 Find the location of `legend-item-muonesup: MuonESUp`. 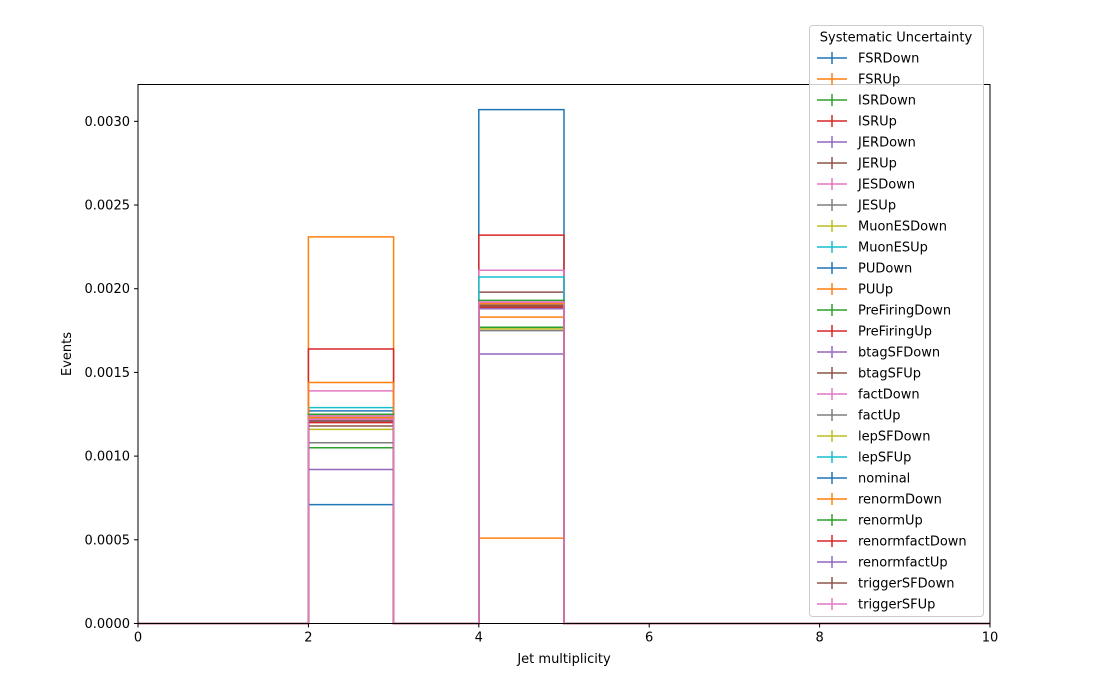

legend-item-muonesup: MuonESUp is located at coordinates (872, 248).